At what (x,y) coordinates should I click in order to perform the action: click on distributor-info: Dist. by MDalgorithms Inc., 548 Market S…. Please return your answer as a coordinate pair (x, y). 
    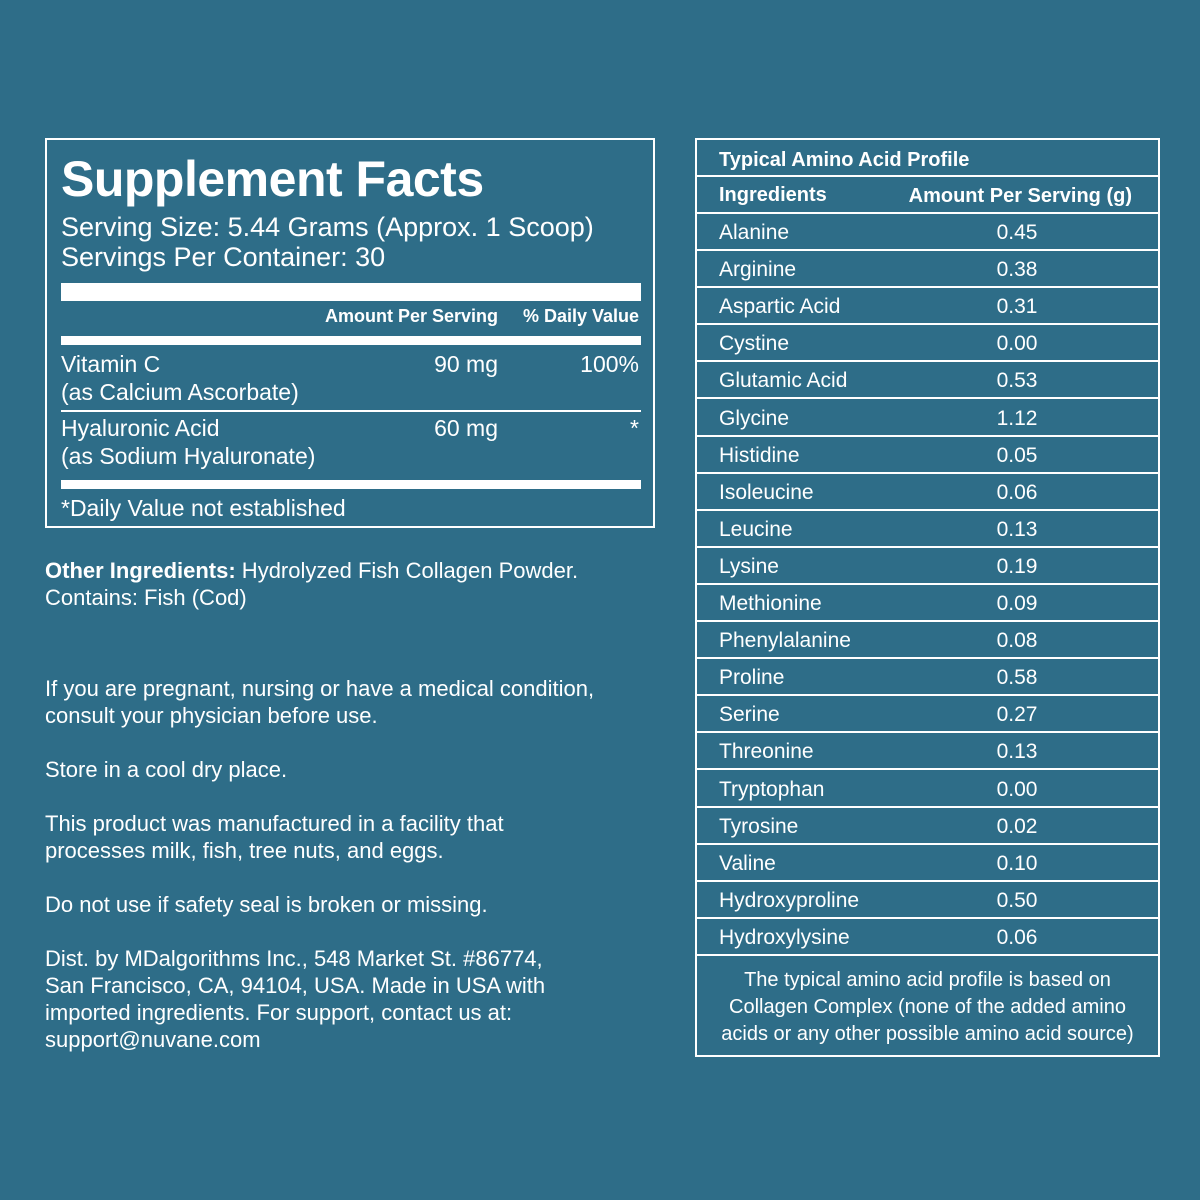
    Looking at the image, I should click on (295, 999).